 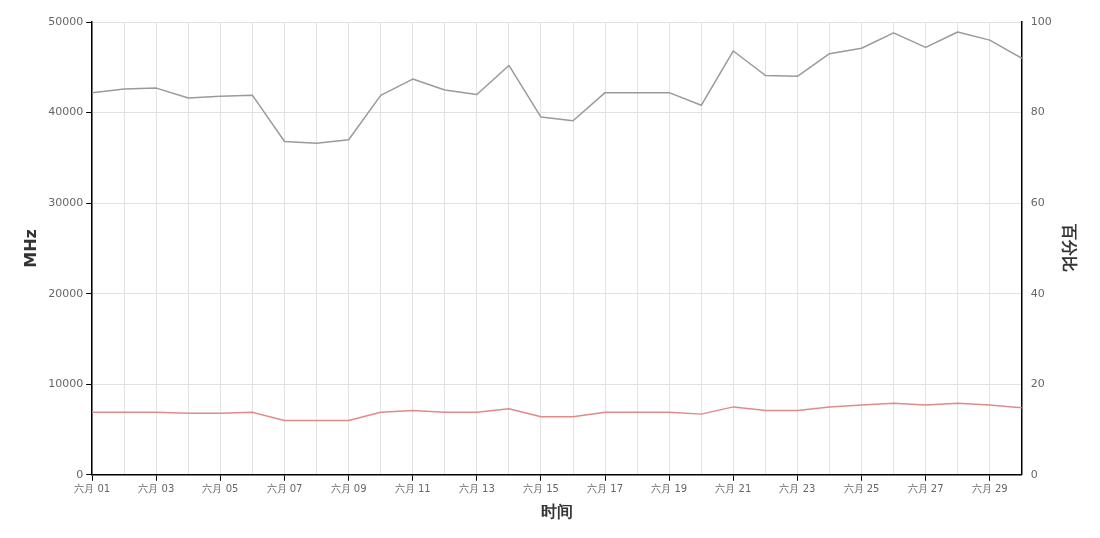 What do you see at coordinates (541, 489) in the screenshot?
I see `x-tick-label: 六月 15` at bounding box center [541, 489].